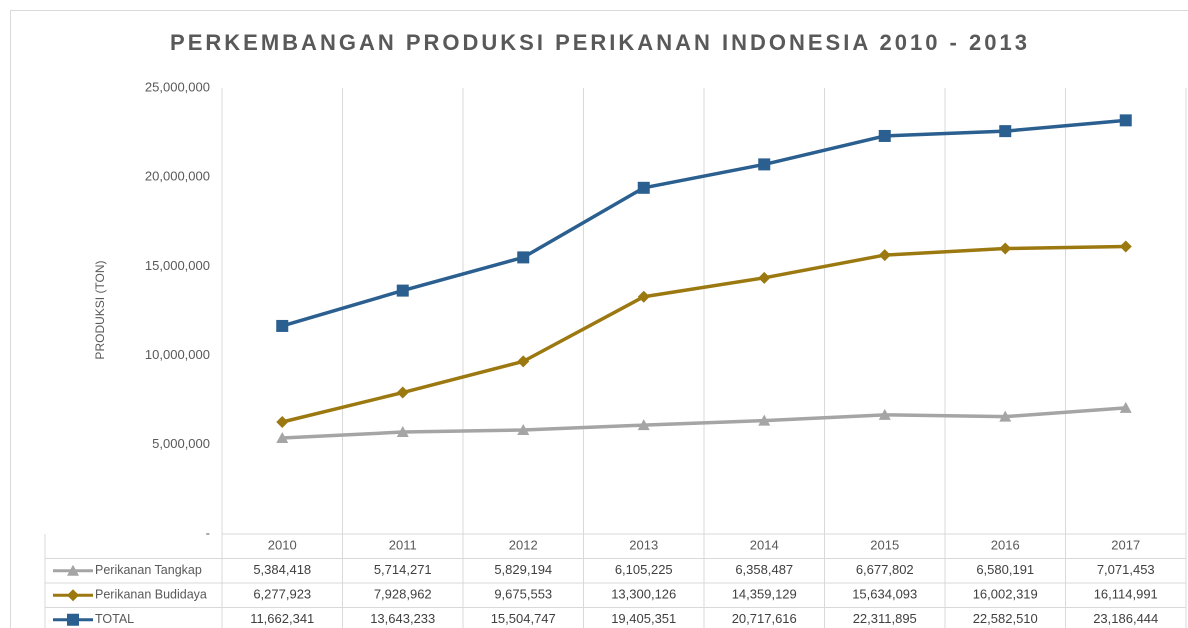  I want to click on table-value: 5,714,271, so click(403, 569).